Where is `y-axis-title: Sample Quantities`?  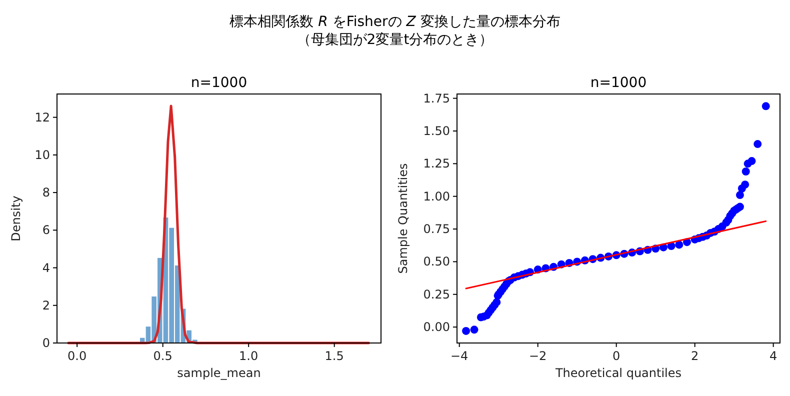
y-axis-title: Sample Quantities is located at coordinates (403, 218).